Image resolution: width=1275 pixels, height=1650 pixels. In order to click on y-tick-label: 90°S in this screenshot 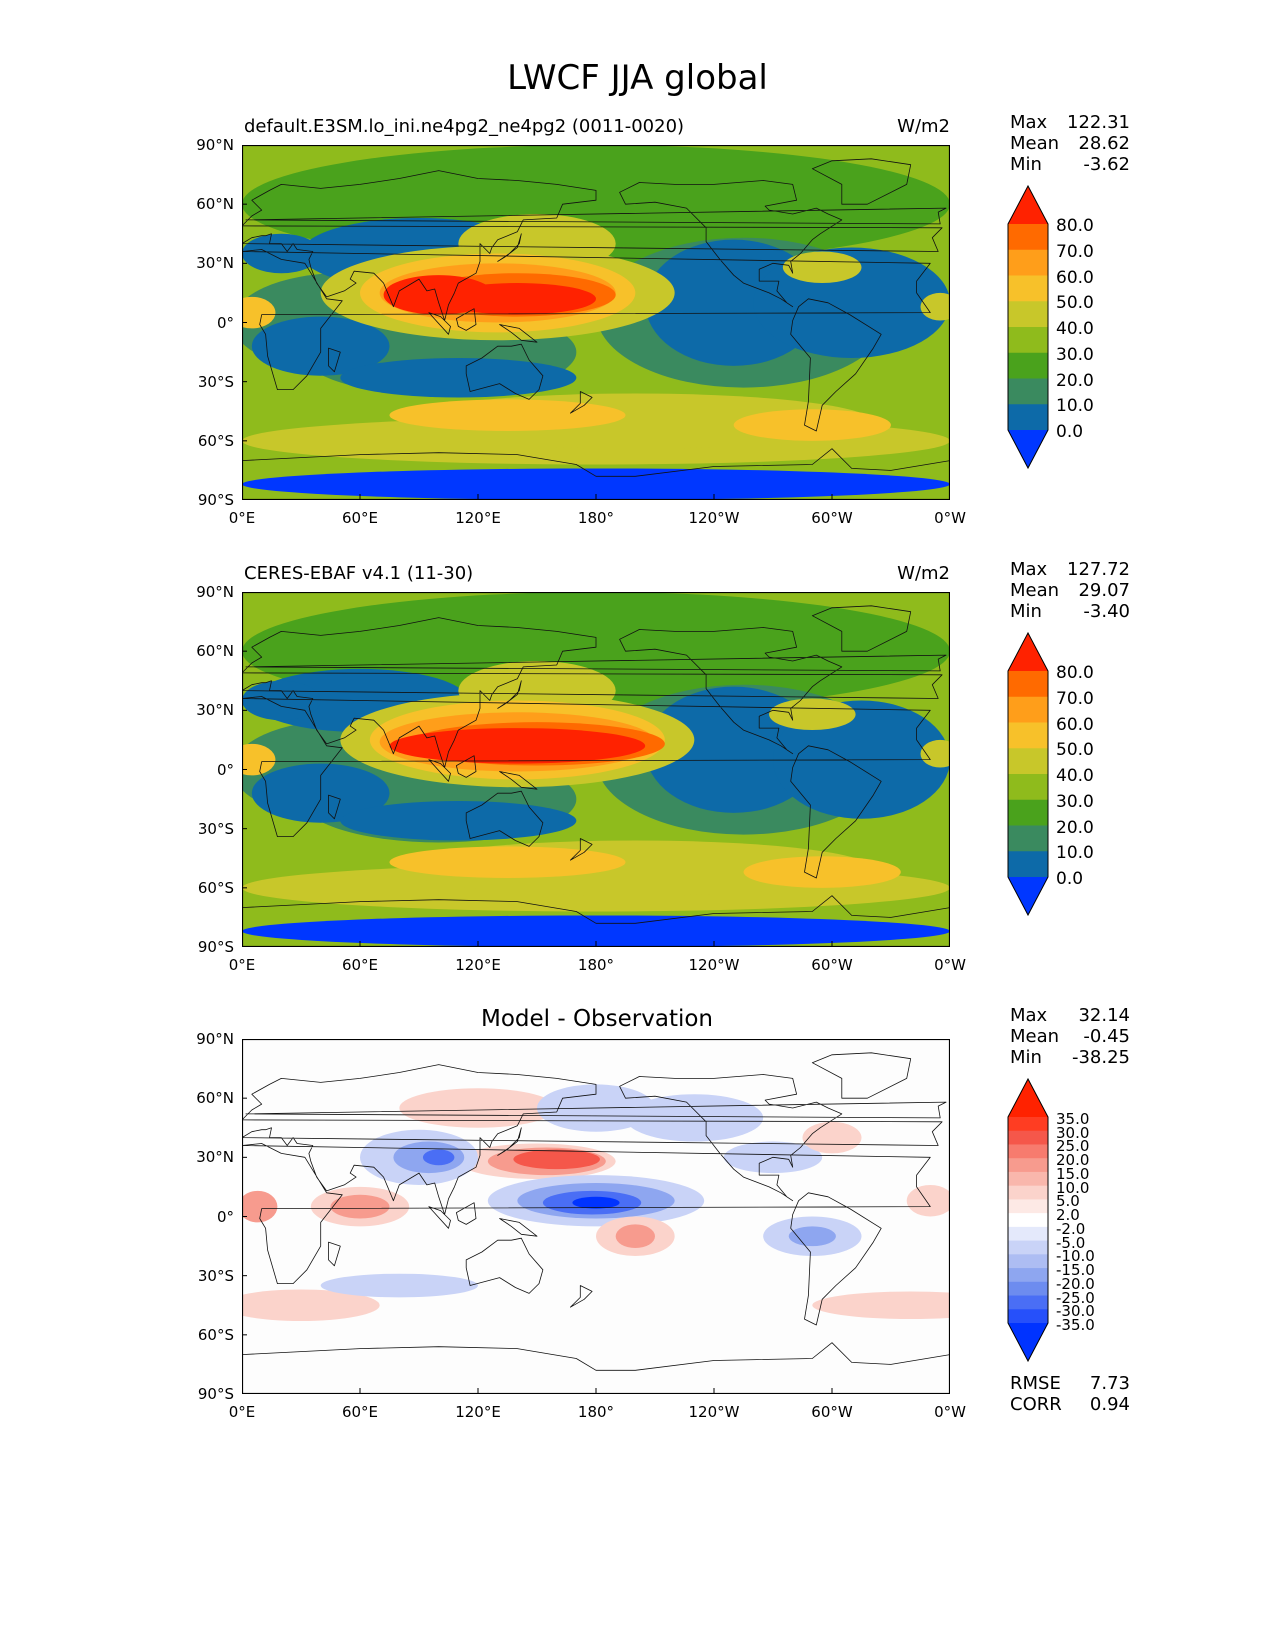, I will do `click(215, 500)`.